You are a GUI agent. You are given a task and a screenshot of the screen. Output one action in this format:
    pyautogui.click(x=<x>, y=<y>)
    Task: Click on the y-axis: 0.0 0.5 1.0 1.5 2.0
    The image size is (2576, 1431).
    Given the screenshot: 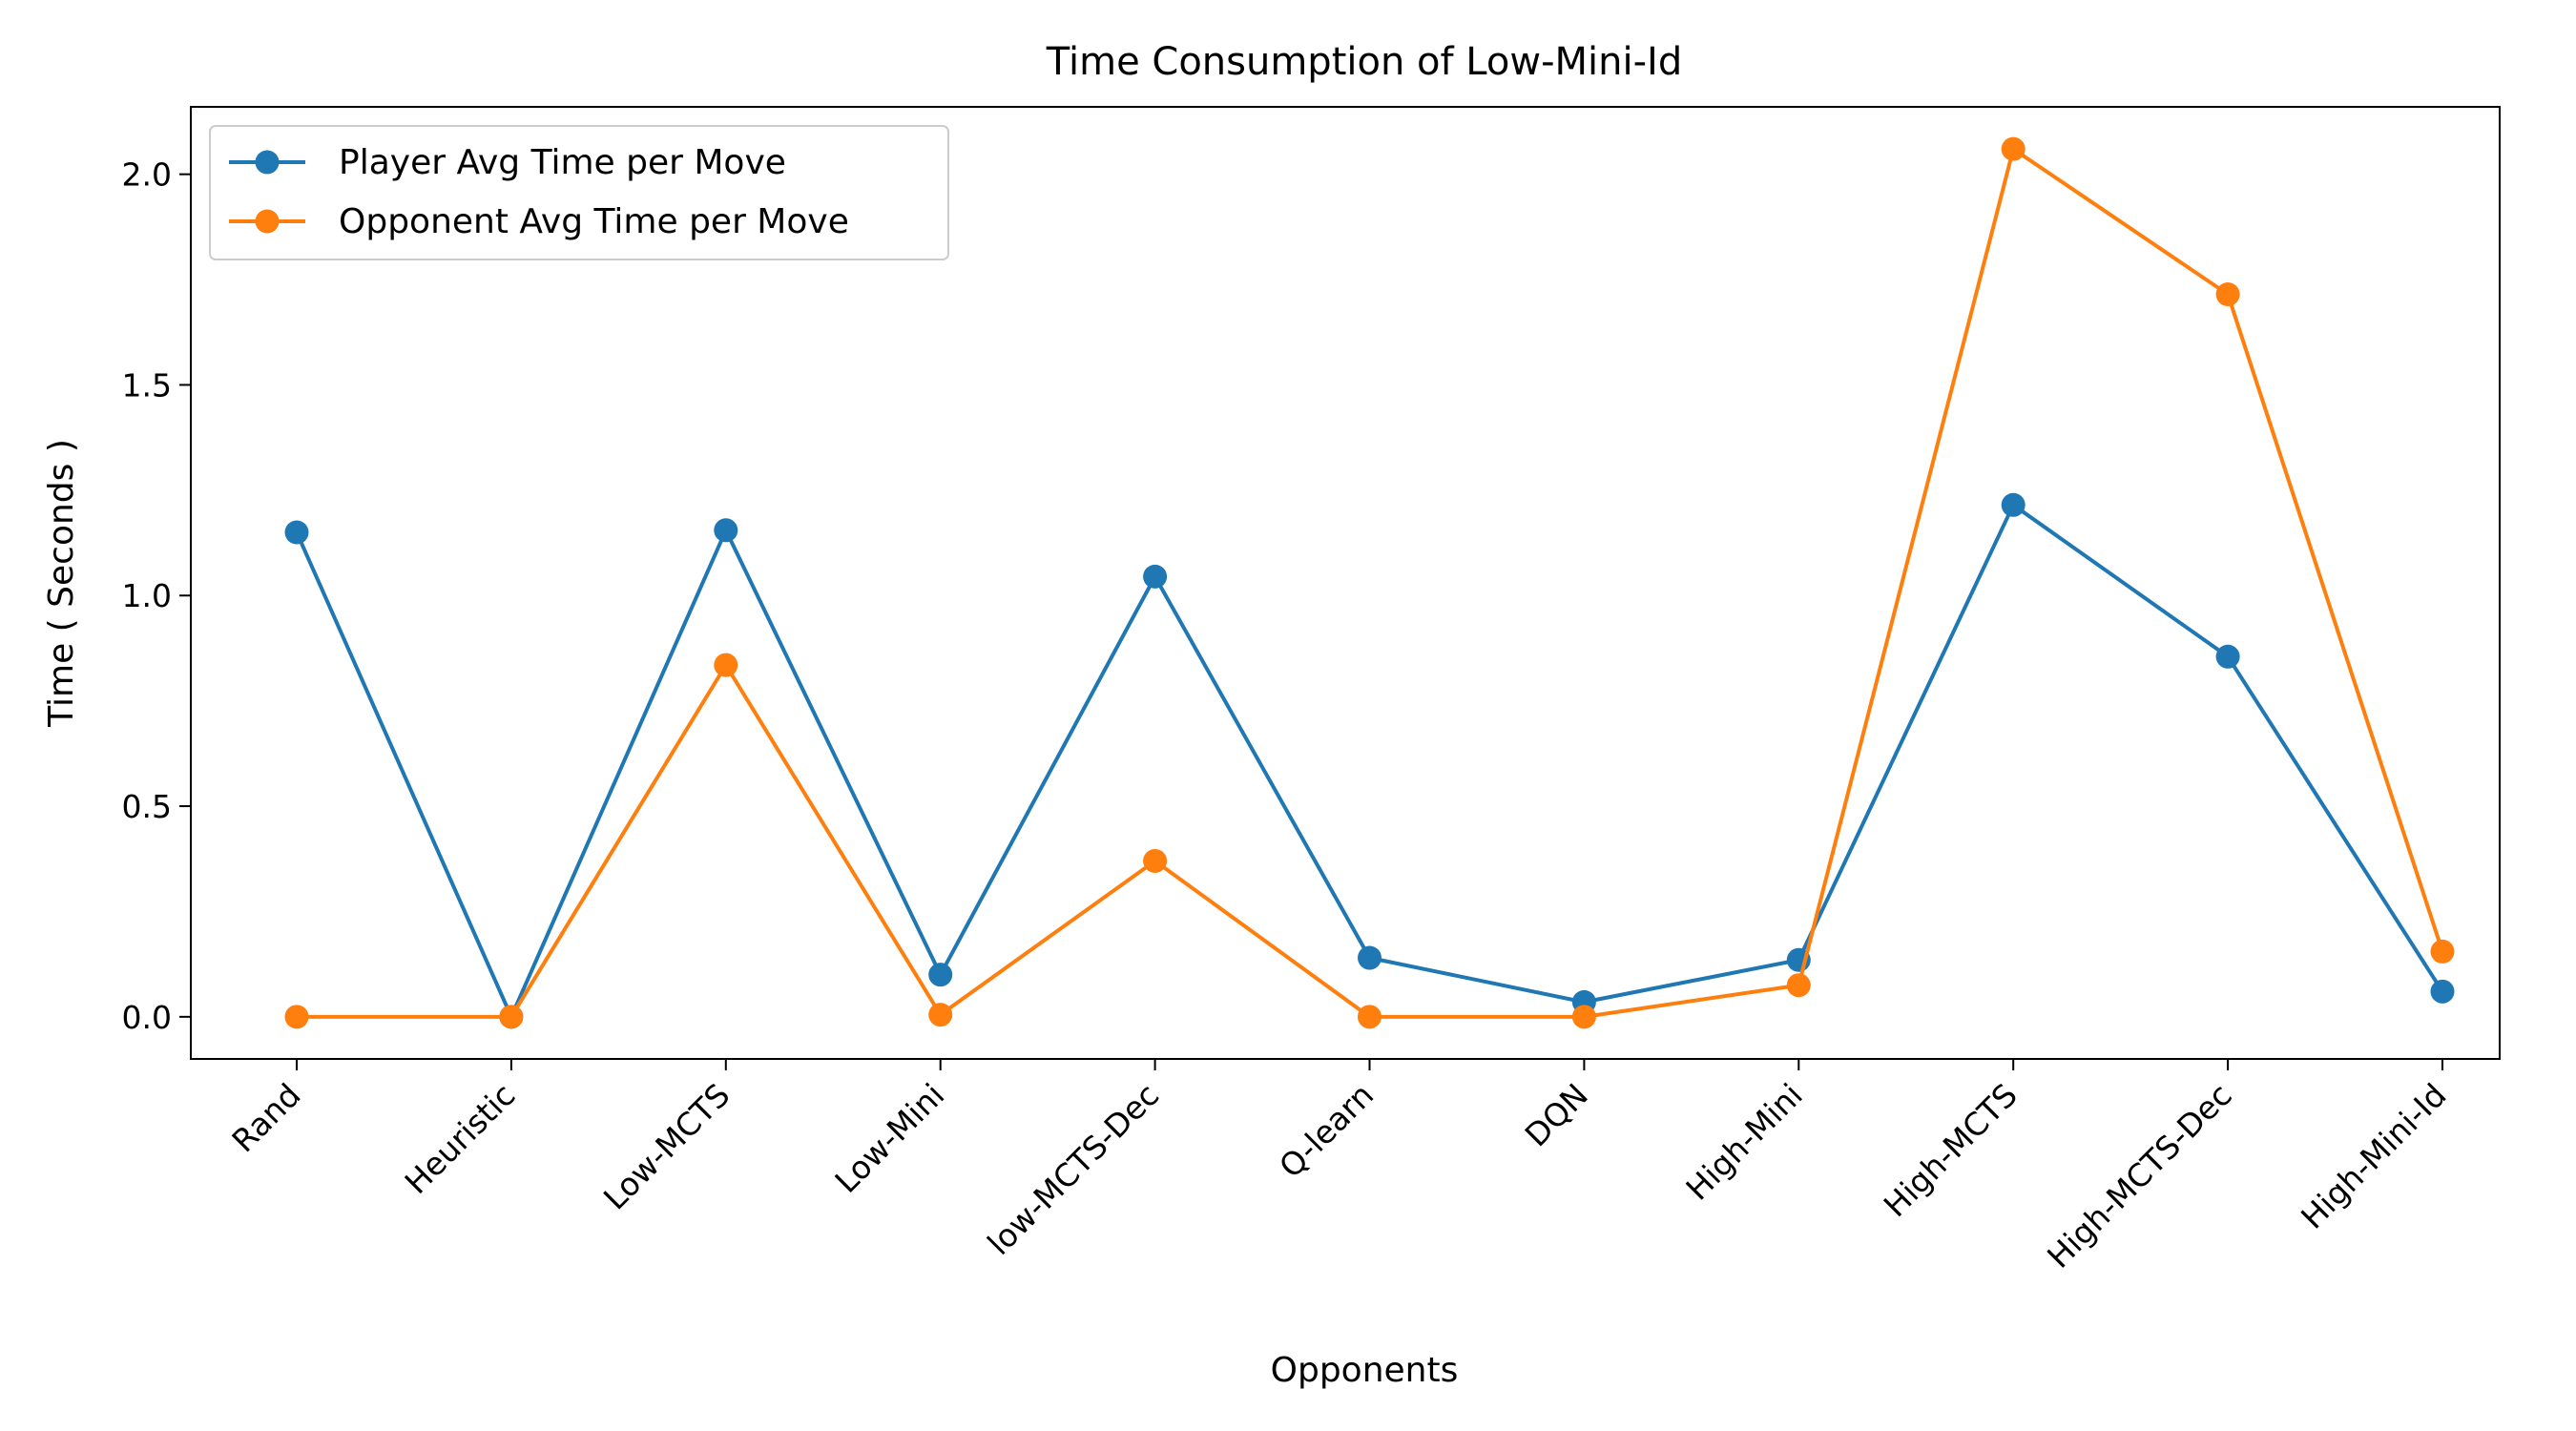 What is the action you would take?
    pyautogui.click(x=156, y=596)
    